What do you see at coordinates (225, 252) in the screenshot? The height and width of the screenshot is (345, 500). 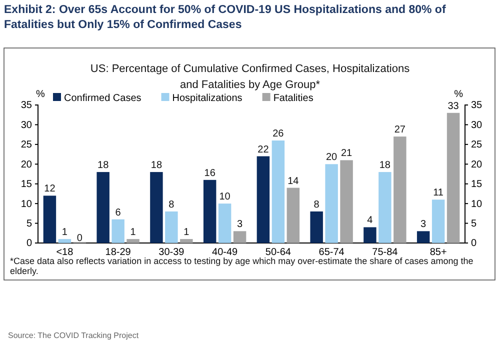 I see `x-tick-label: 40-49` at bounding box center [225, 252].